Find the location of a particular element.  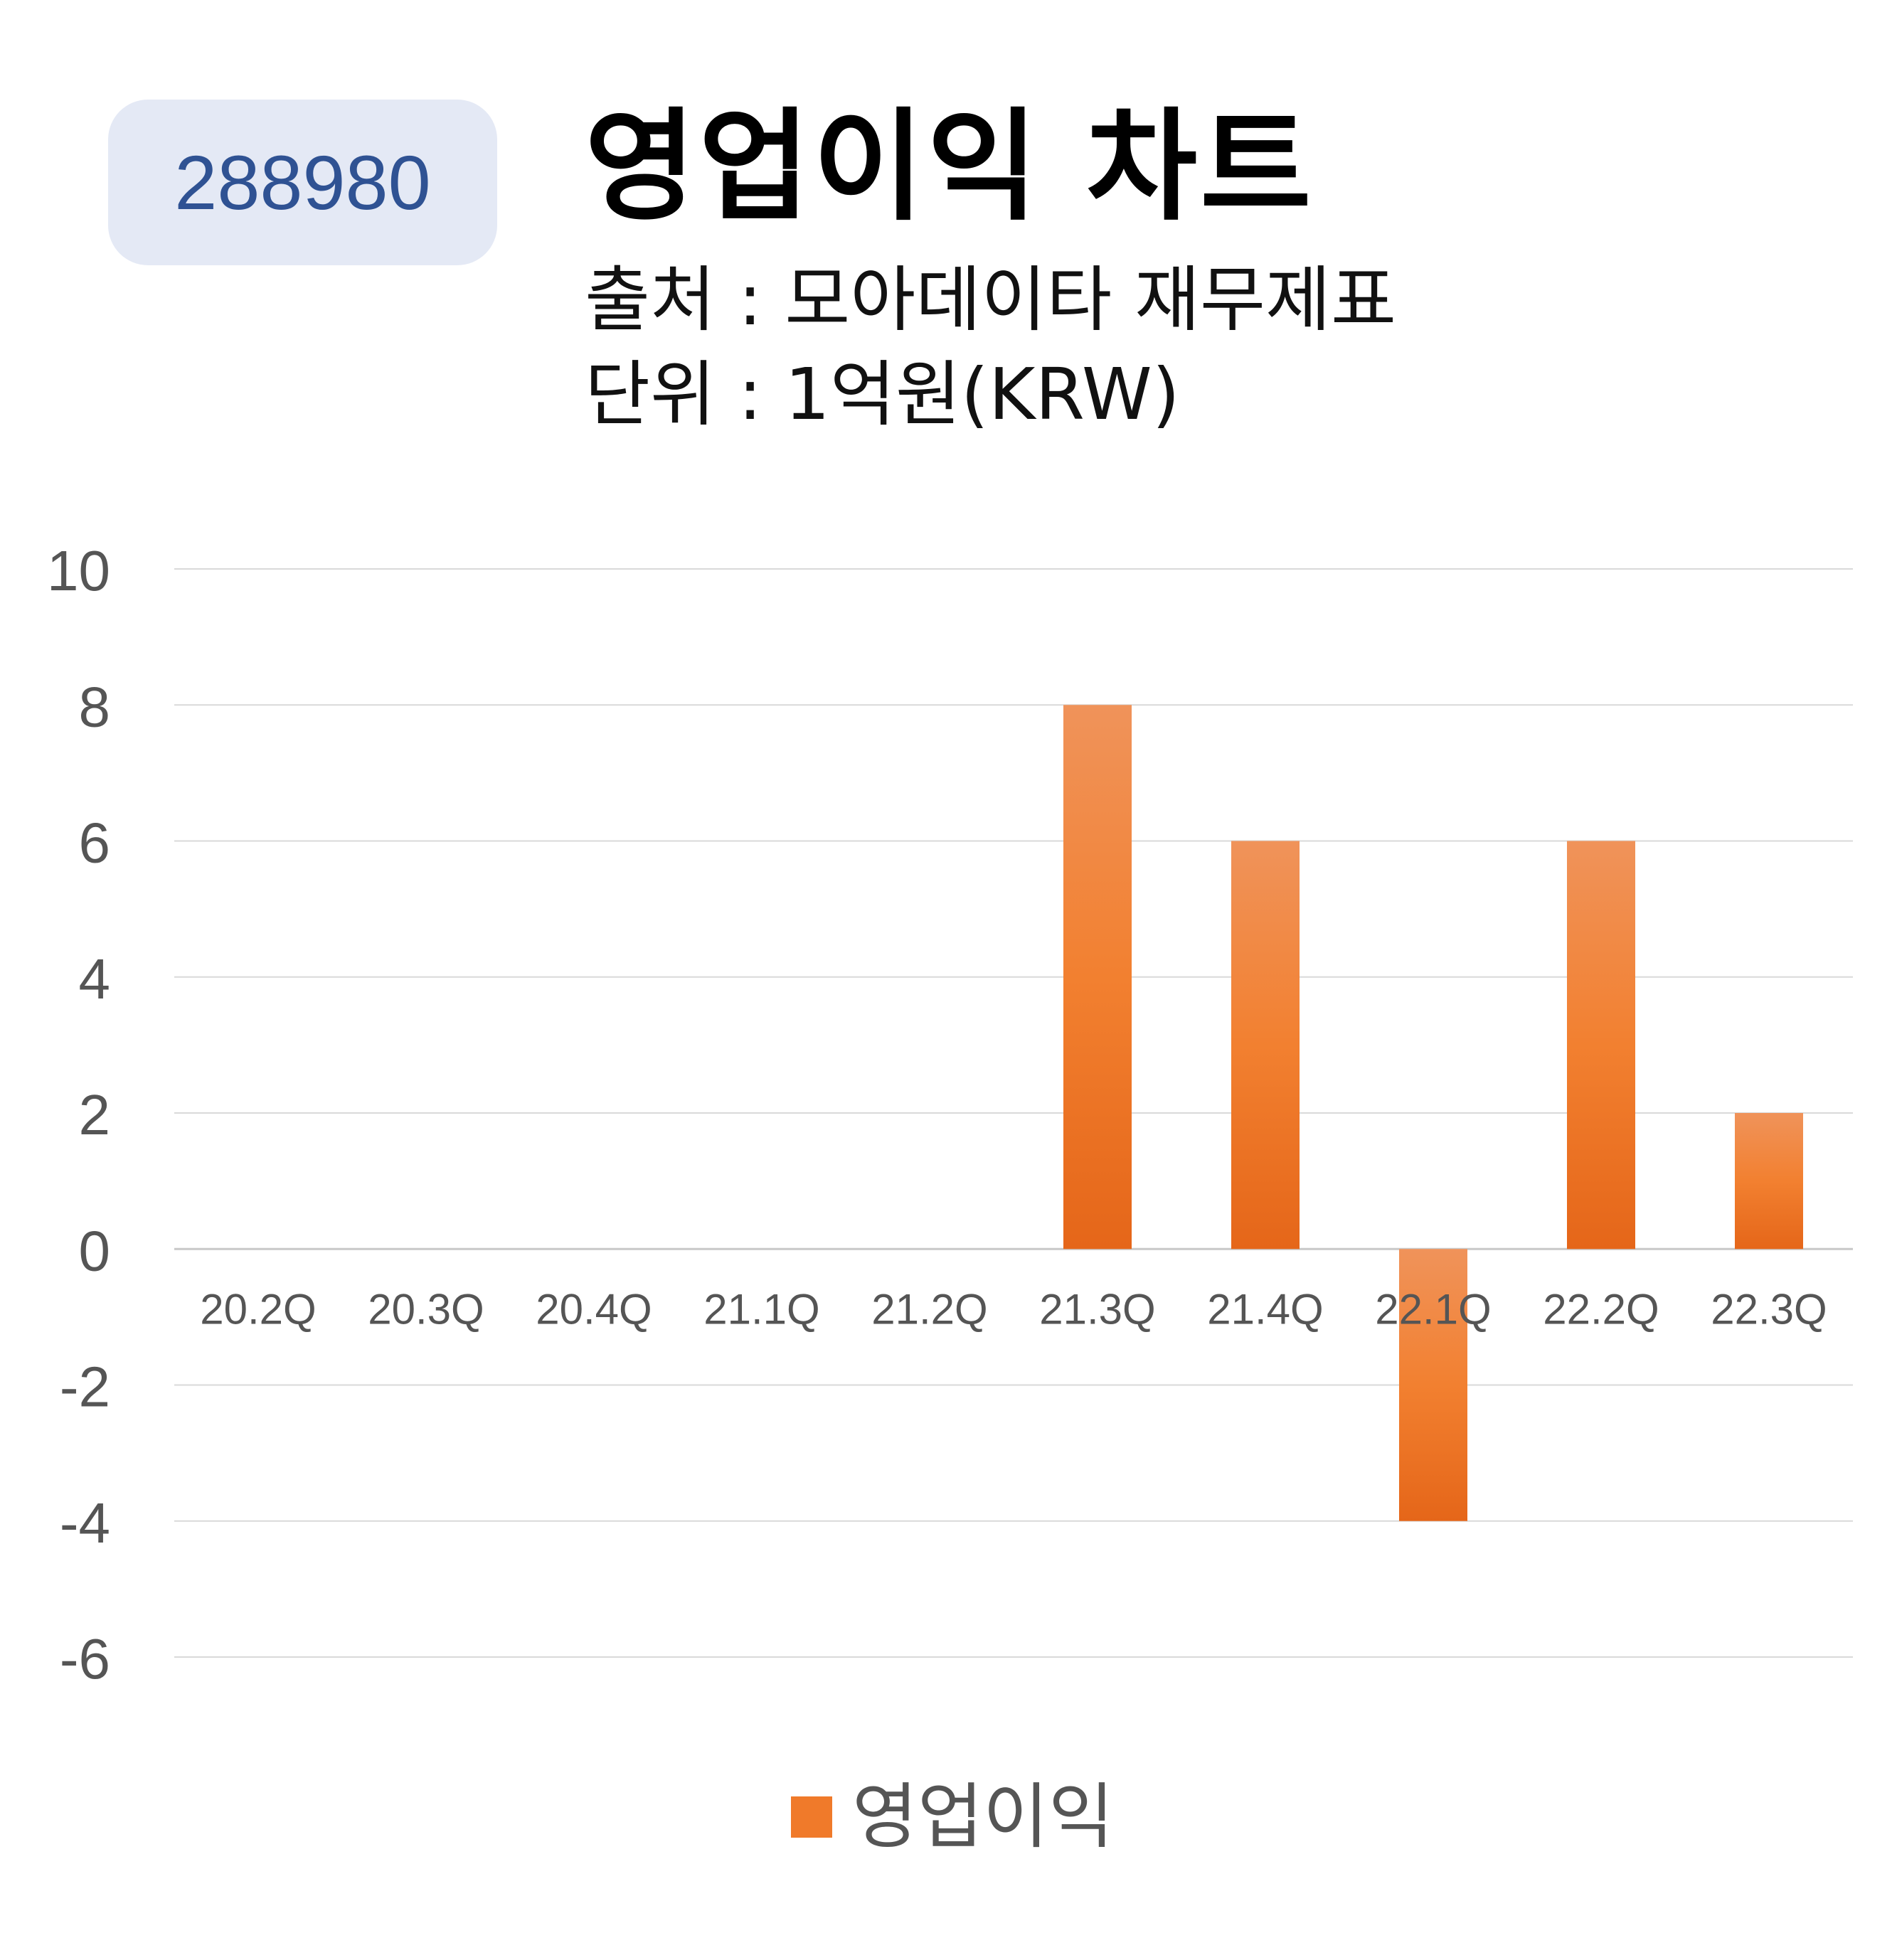

bar-21.3Q is located at coordinates (1097, 977).